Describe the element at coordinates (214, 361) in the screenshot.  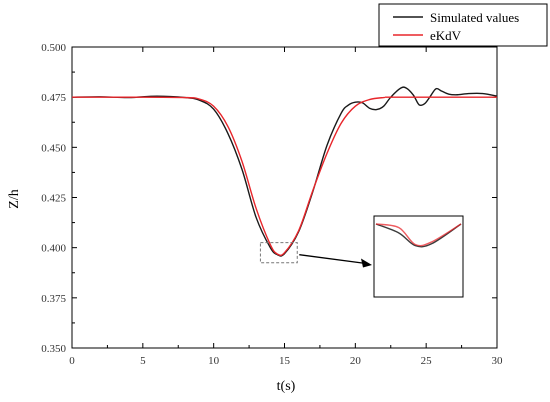
I see `x-tick-label: 10` at that location.